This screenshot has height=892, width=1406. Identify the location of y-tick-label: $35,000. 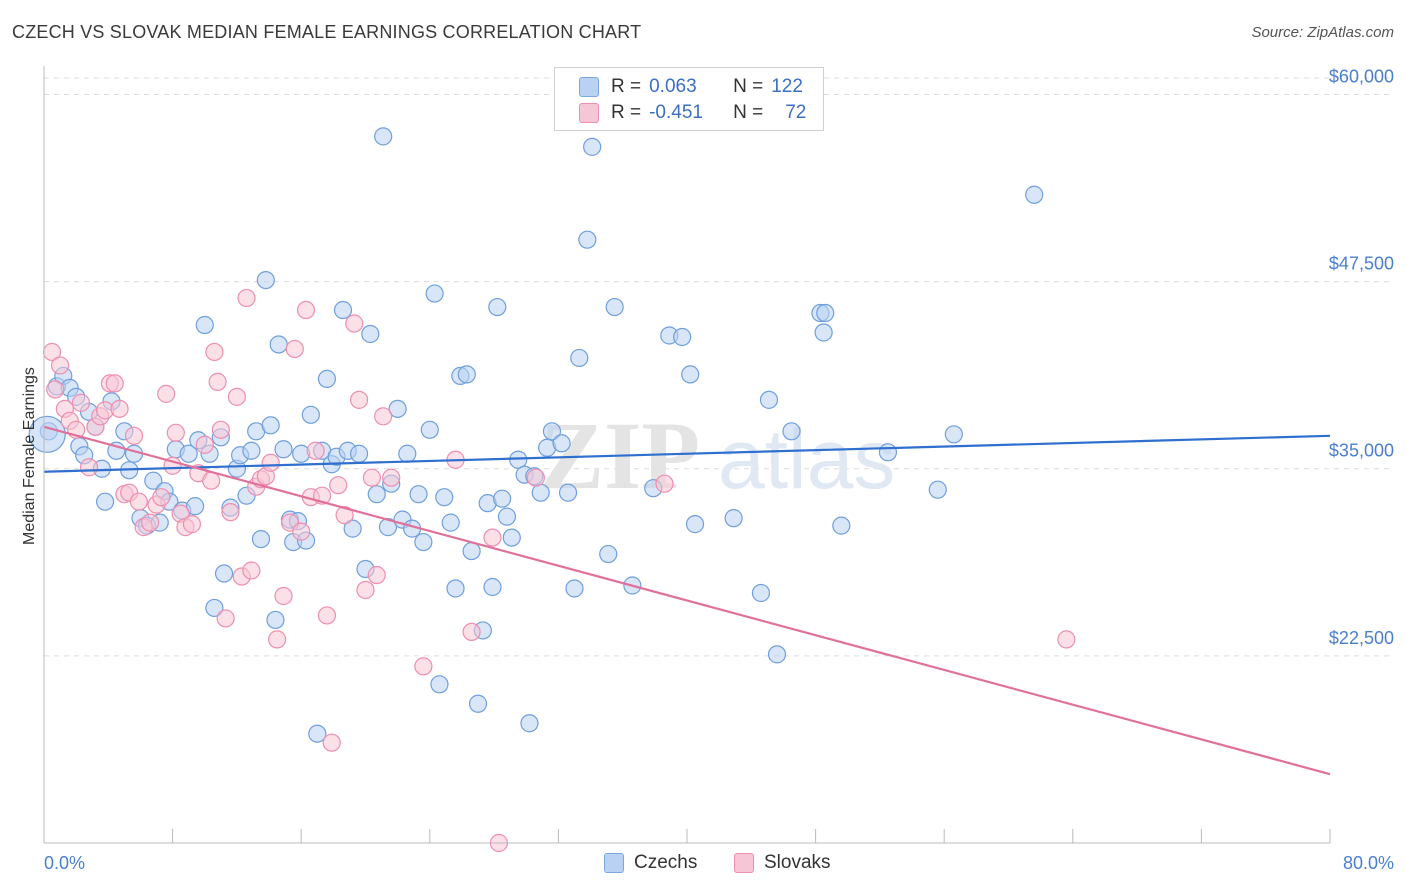
(1361, 451).